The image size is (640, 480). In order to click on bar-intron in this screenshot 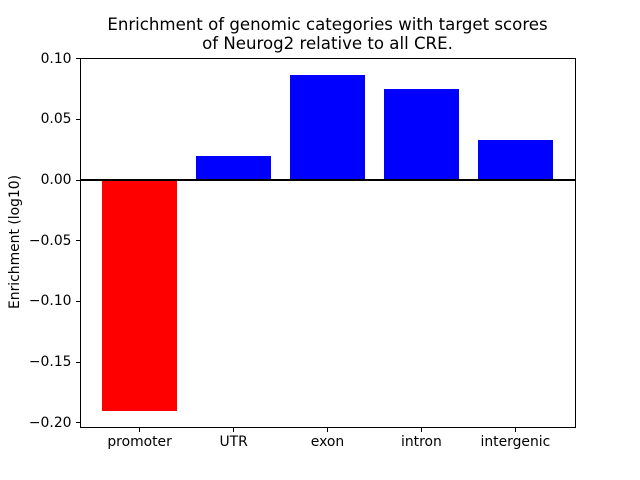, I will do `click(421, 134)`.